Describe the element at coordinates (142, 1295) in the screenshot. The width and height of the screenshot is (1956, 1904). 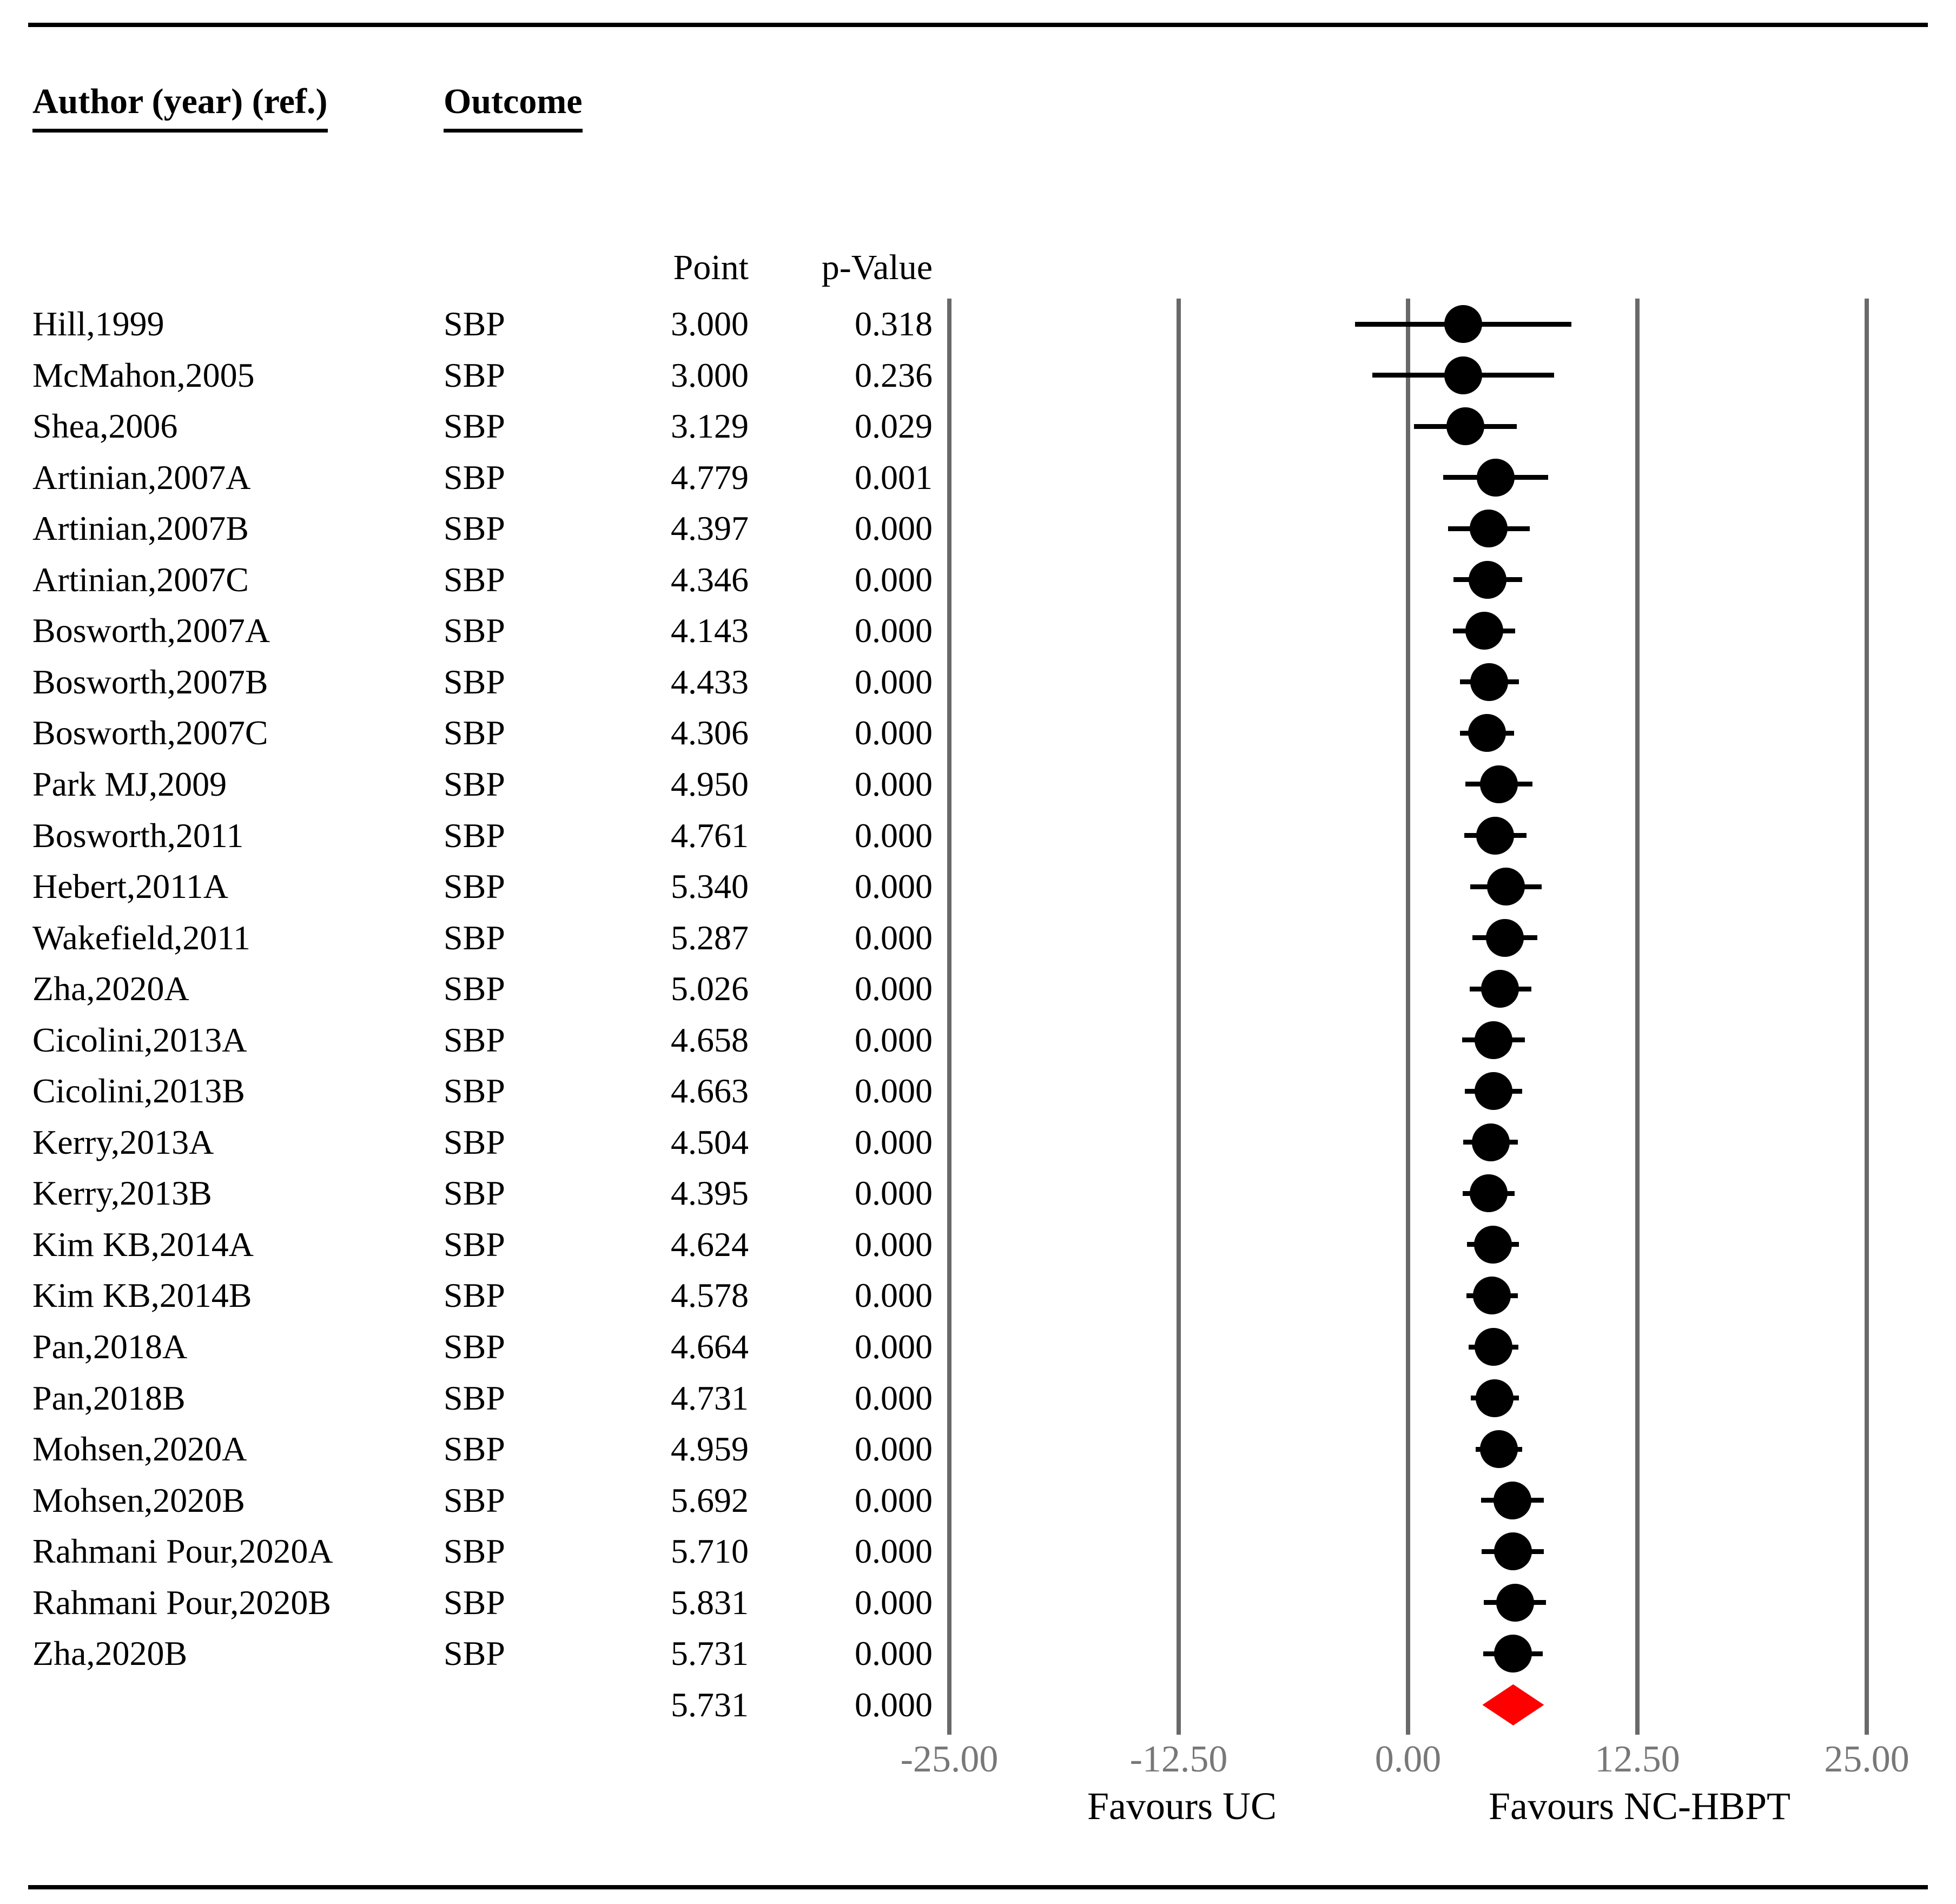
I see `study-author: Kim KB,2014B` at that location.